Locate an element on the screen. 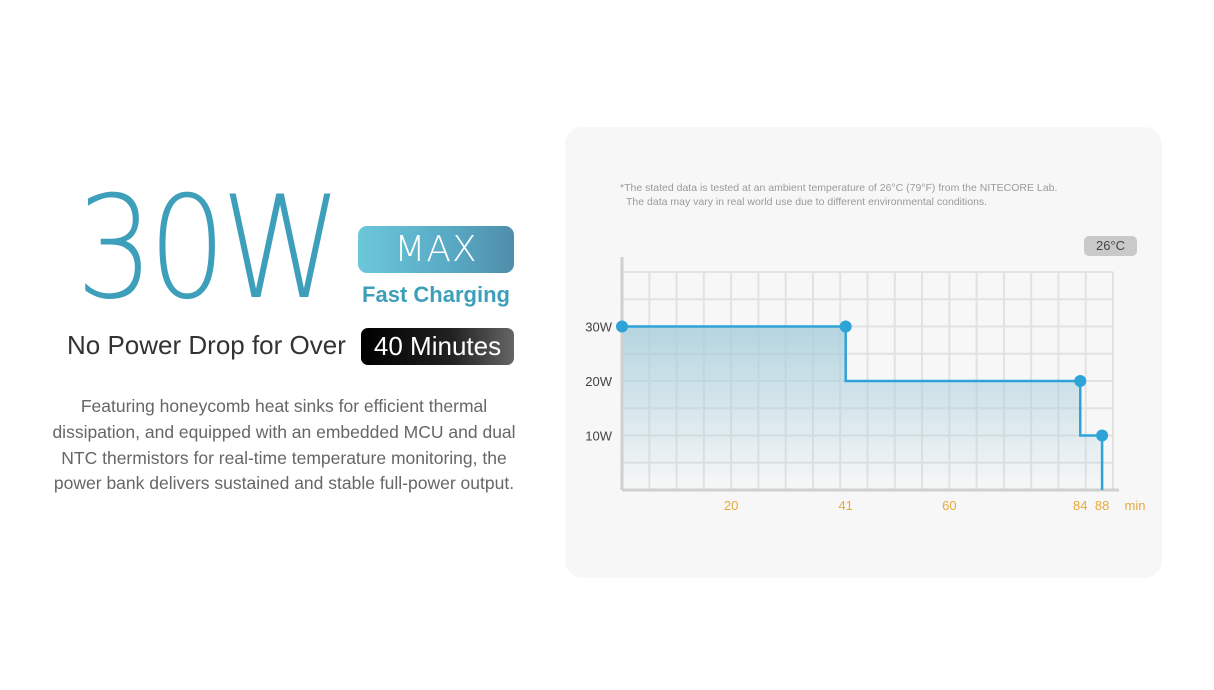 This screenshot has height=690, width=1214. x-tick-label: 88 is located at coordinates (1102, 505).